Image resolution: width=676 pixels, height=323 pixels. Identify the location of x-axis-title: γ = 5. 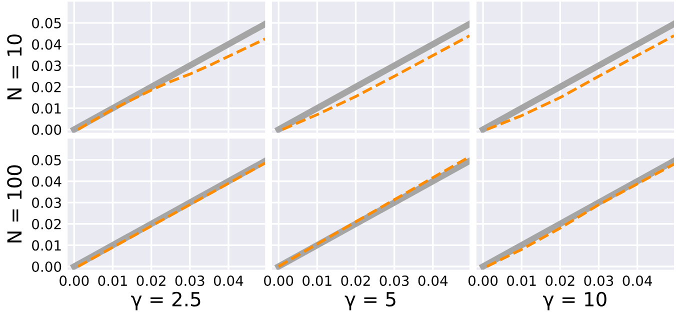
(370, 301).